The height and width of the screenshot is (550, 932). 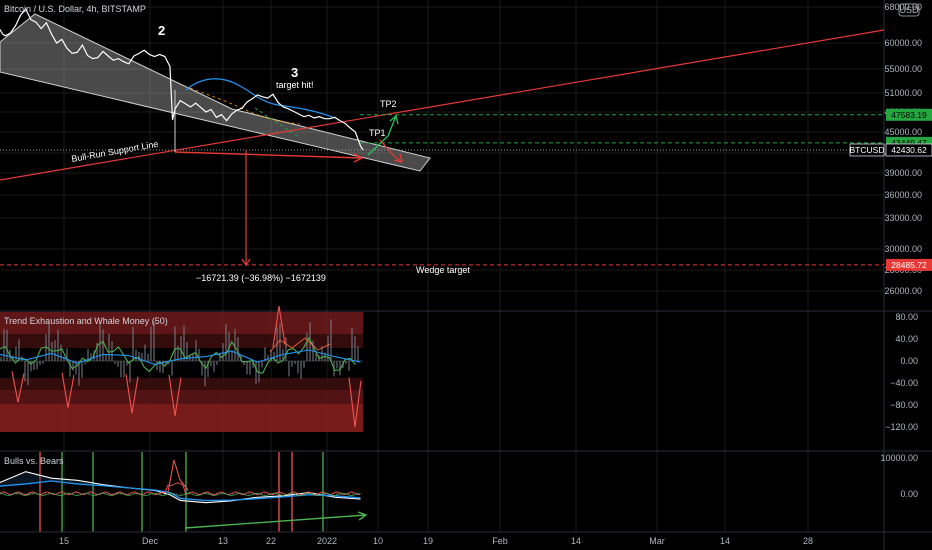 What do you see at coordinates (271, 541) in the screenshot?
I see `time-tick-label: 22` at bounding box center [271, 541].